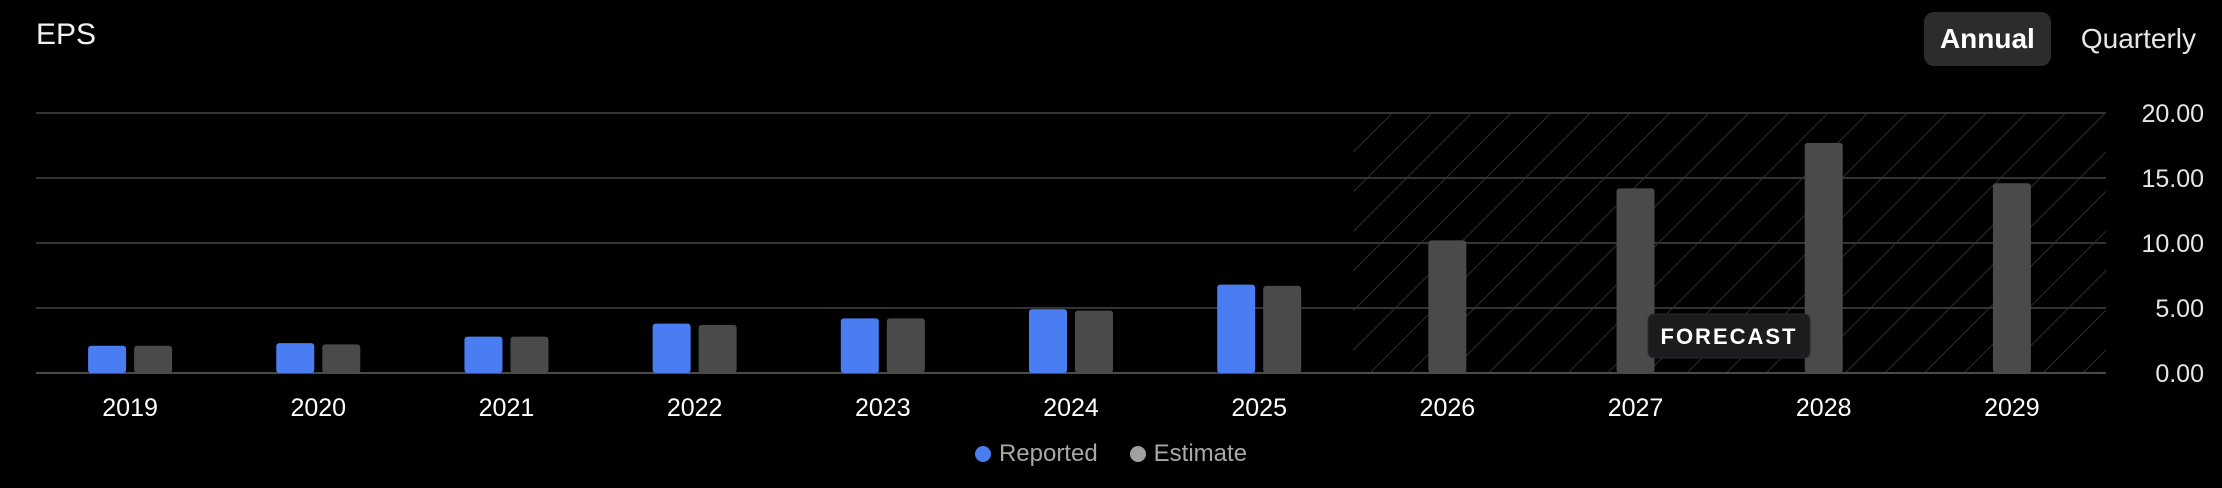  What do you see at coordinates (982, 454) in the screenshot?
I see `reported-legend-swatch` at bounding box center [982, 454].